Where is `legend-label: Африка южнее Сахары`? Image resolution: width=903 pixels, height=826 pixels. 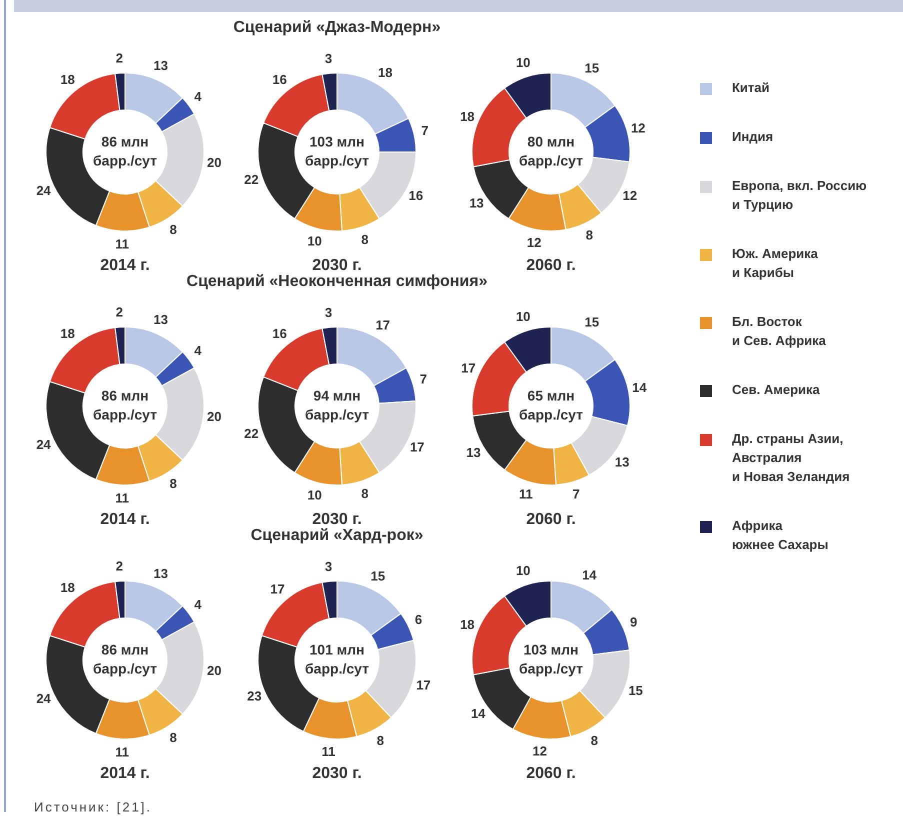 legend-label: Африка южнее Сахары is located at coordinates (780, 535).